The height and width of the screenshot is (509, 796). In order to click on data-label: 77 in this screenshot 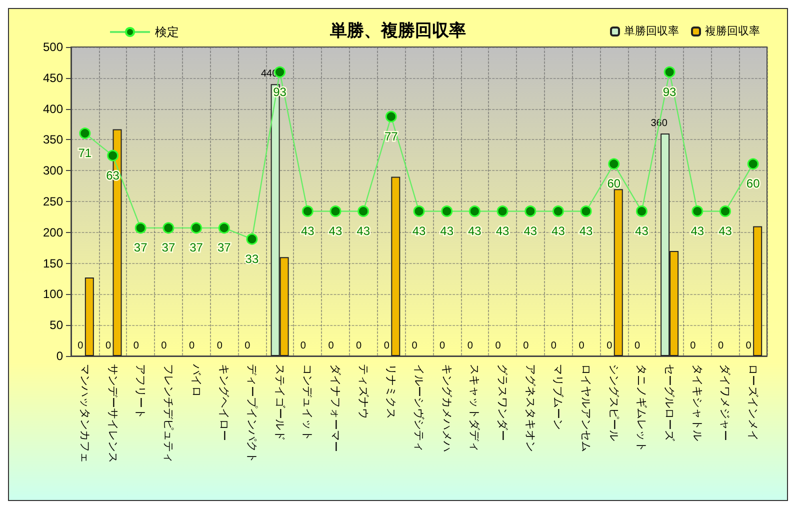, I will do `click(391, 136)`.